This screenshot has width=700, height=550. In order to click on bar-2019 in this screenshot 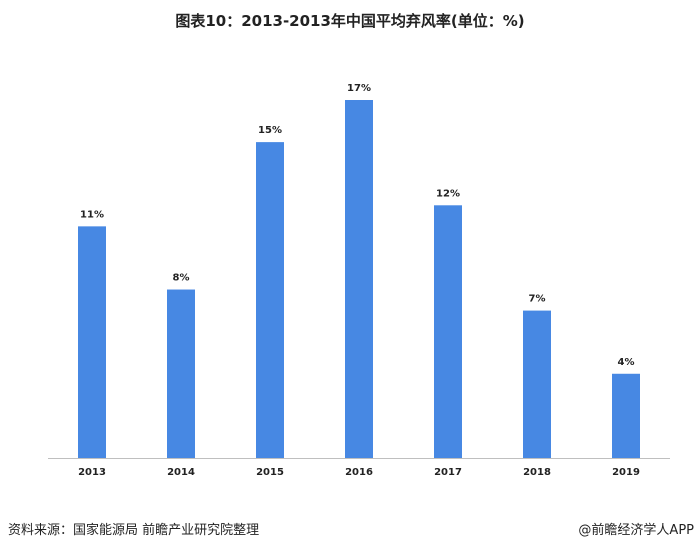, I will do `click(626, 415)`.